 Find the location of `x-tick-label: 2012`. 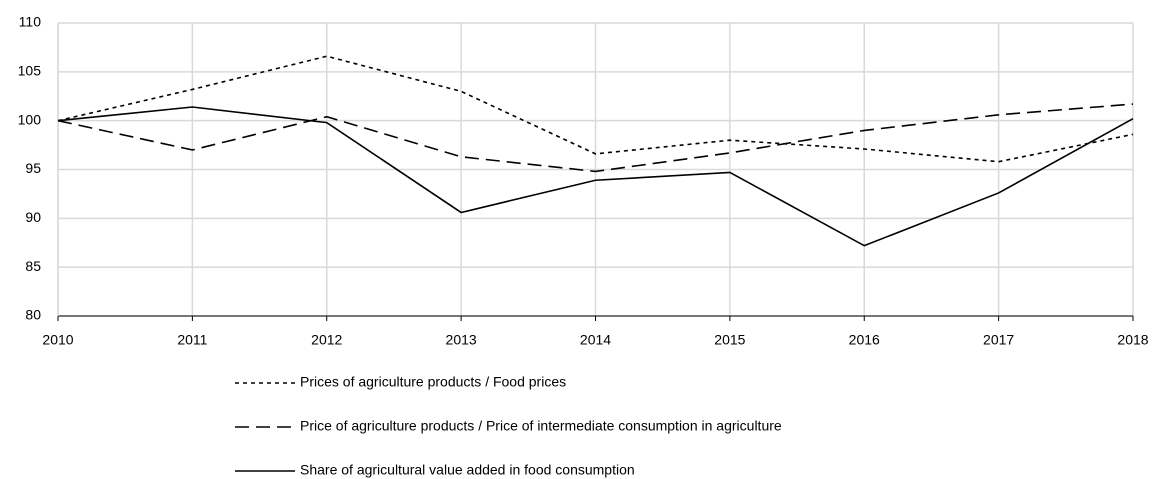

x-tick-label: 2012 is located at coordinates (326, 340).